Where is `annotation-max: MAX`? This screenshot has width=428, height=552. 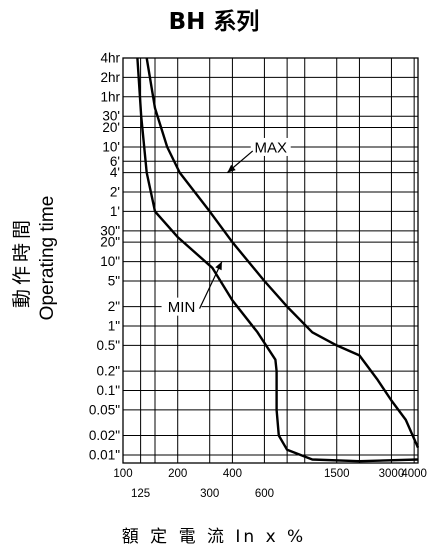 annotation-max: MAX is located at coordinates (258, 155).